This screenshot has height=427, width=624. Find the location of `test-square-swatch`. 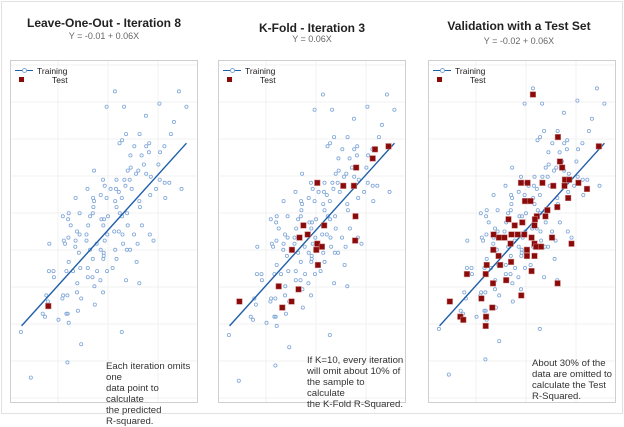

test-square-swatch is located at coordinates (439, 79).